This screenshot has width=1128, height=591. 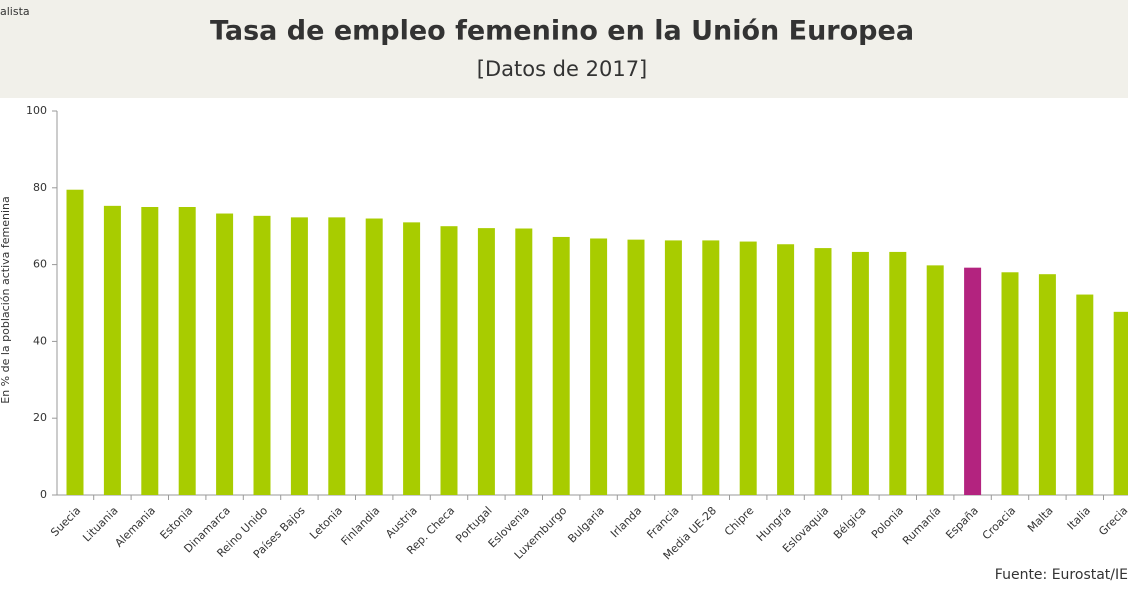 I want to click on x-tick-label: Bélgica, so click(x=850, y=523).